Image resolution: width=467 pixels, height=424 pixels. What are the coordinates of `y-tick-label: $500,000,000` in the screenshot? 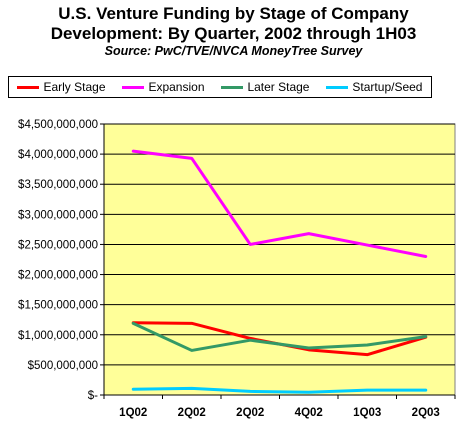 It's located at (63, 366).